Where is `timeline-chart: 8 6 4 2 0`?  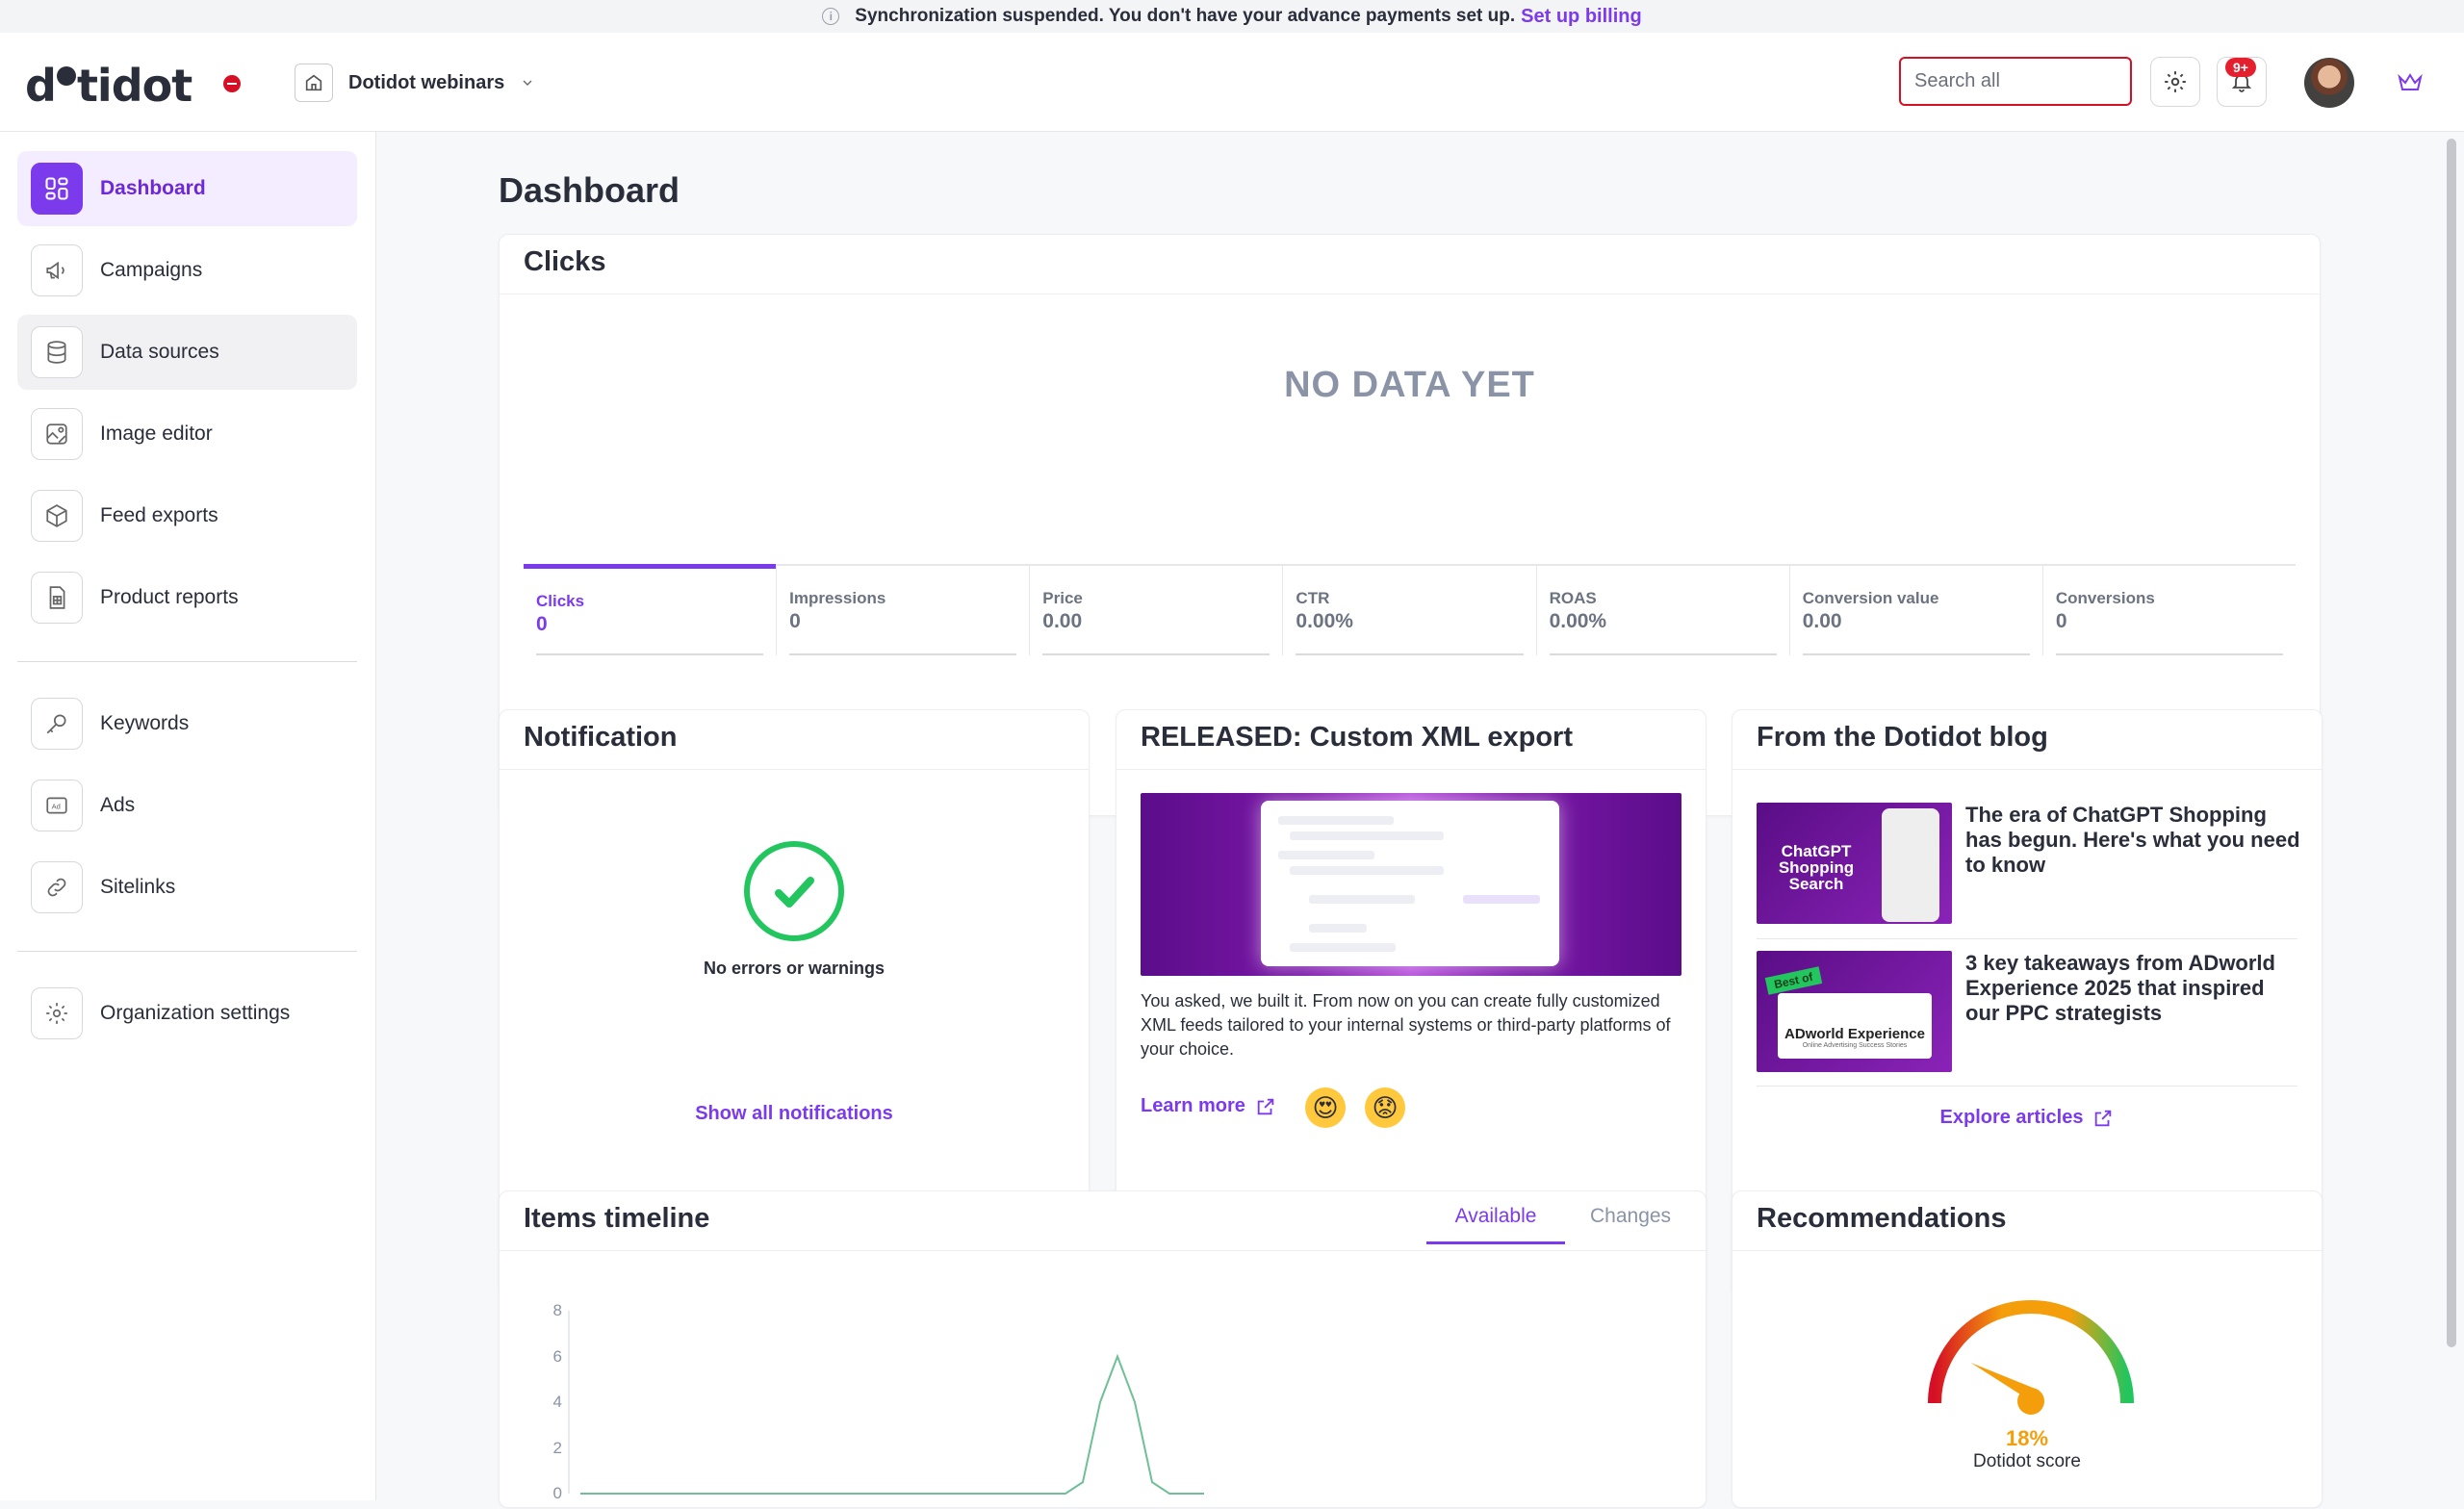 timeline-chart: 8 6 4 2 0 is located at coordinates (1103, 1380).